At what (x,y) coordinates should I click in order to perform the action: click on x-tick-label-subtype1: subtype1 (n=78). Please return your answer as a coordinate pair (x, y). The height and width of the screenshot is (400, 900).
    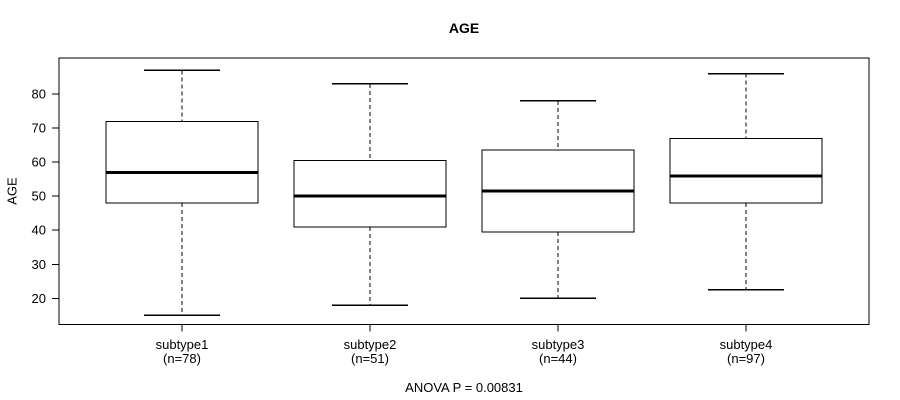
    Looking at the image, I should click on (182, 352).